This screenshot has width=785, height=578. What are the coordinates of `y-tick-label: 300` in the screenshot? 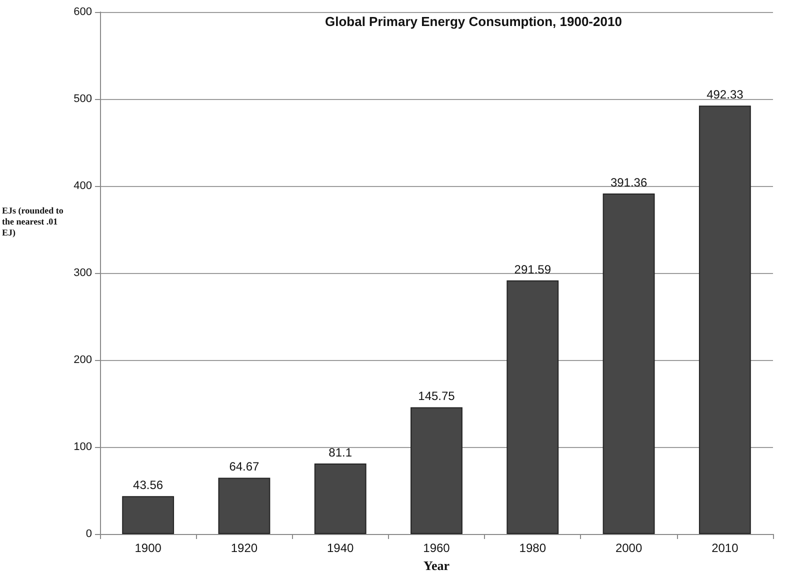 It's located at (83, 273).